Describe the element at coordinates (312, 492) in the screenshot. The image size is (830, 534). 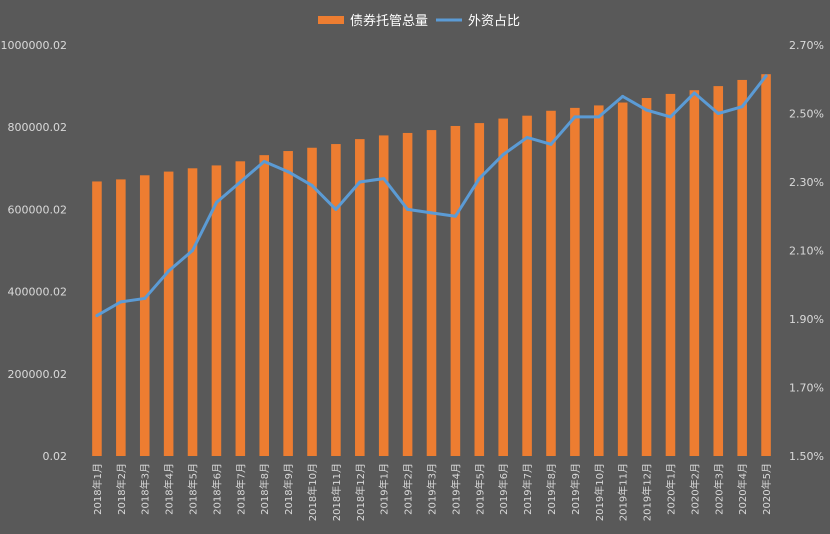
I see `x-tick-10: 2018年10月` at that location.